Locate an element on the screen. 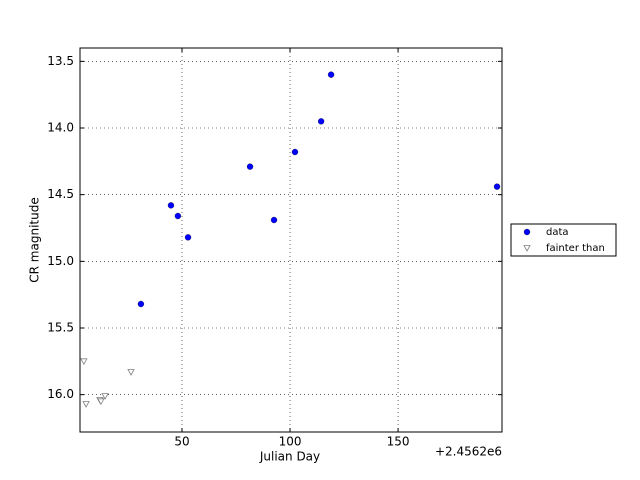 This screenshot has height=480, width=640. x-axis-label: Julian Day is located at coordinates (289, 457).